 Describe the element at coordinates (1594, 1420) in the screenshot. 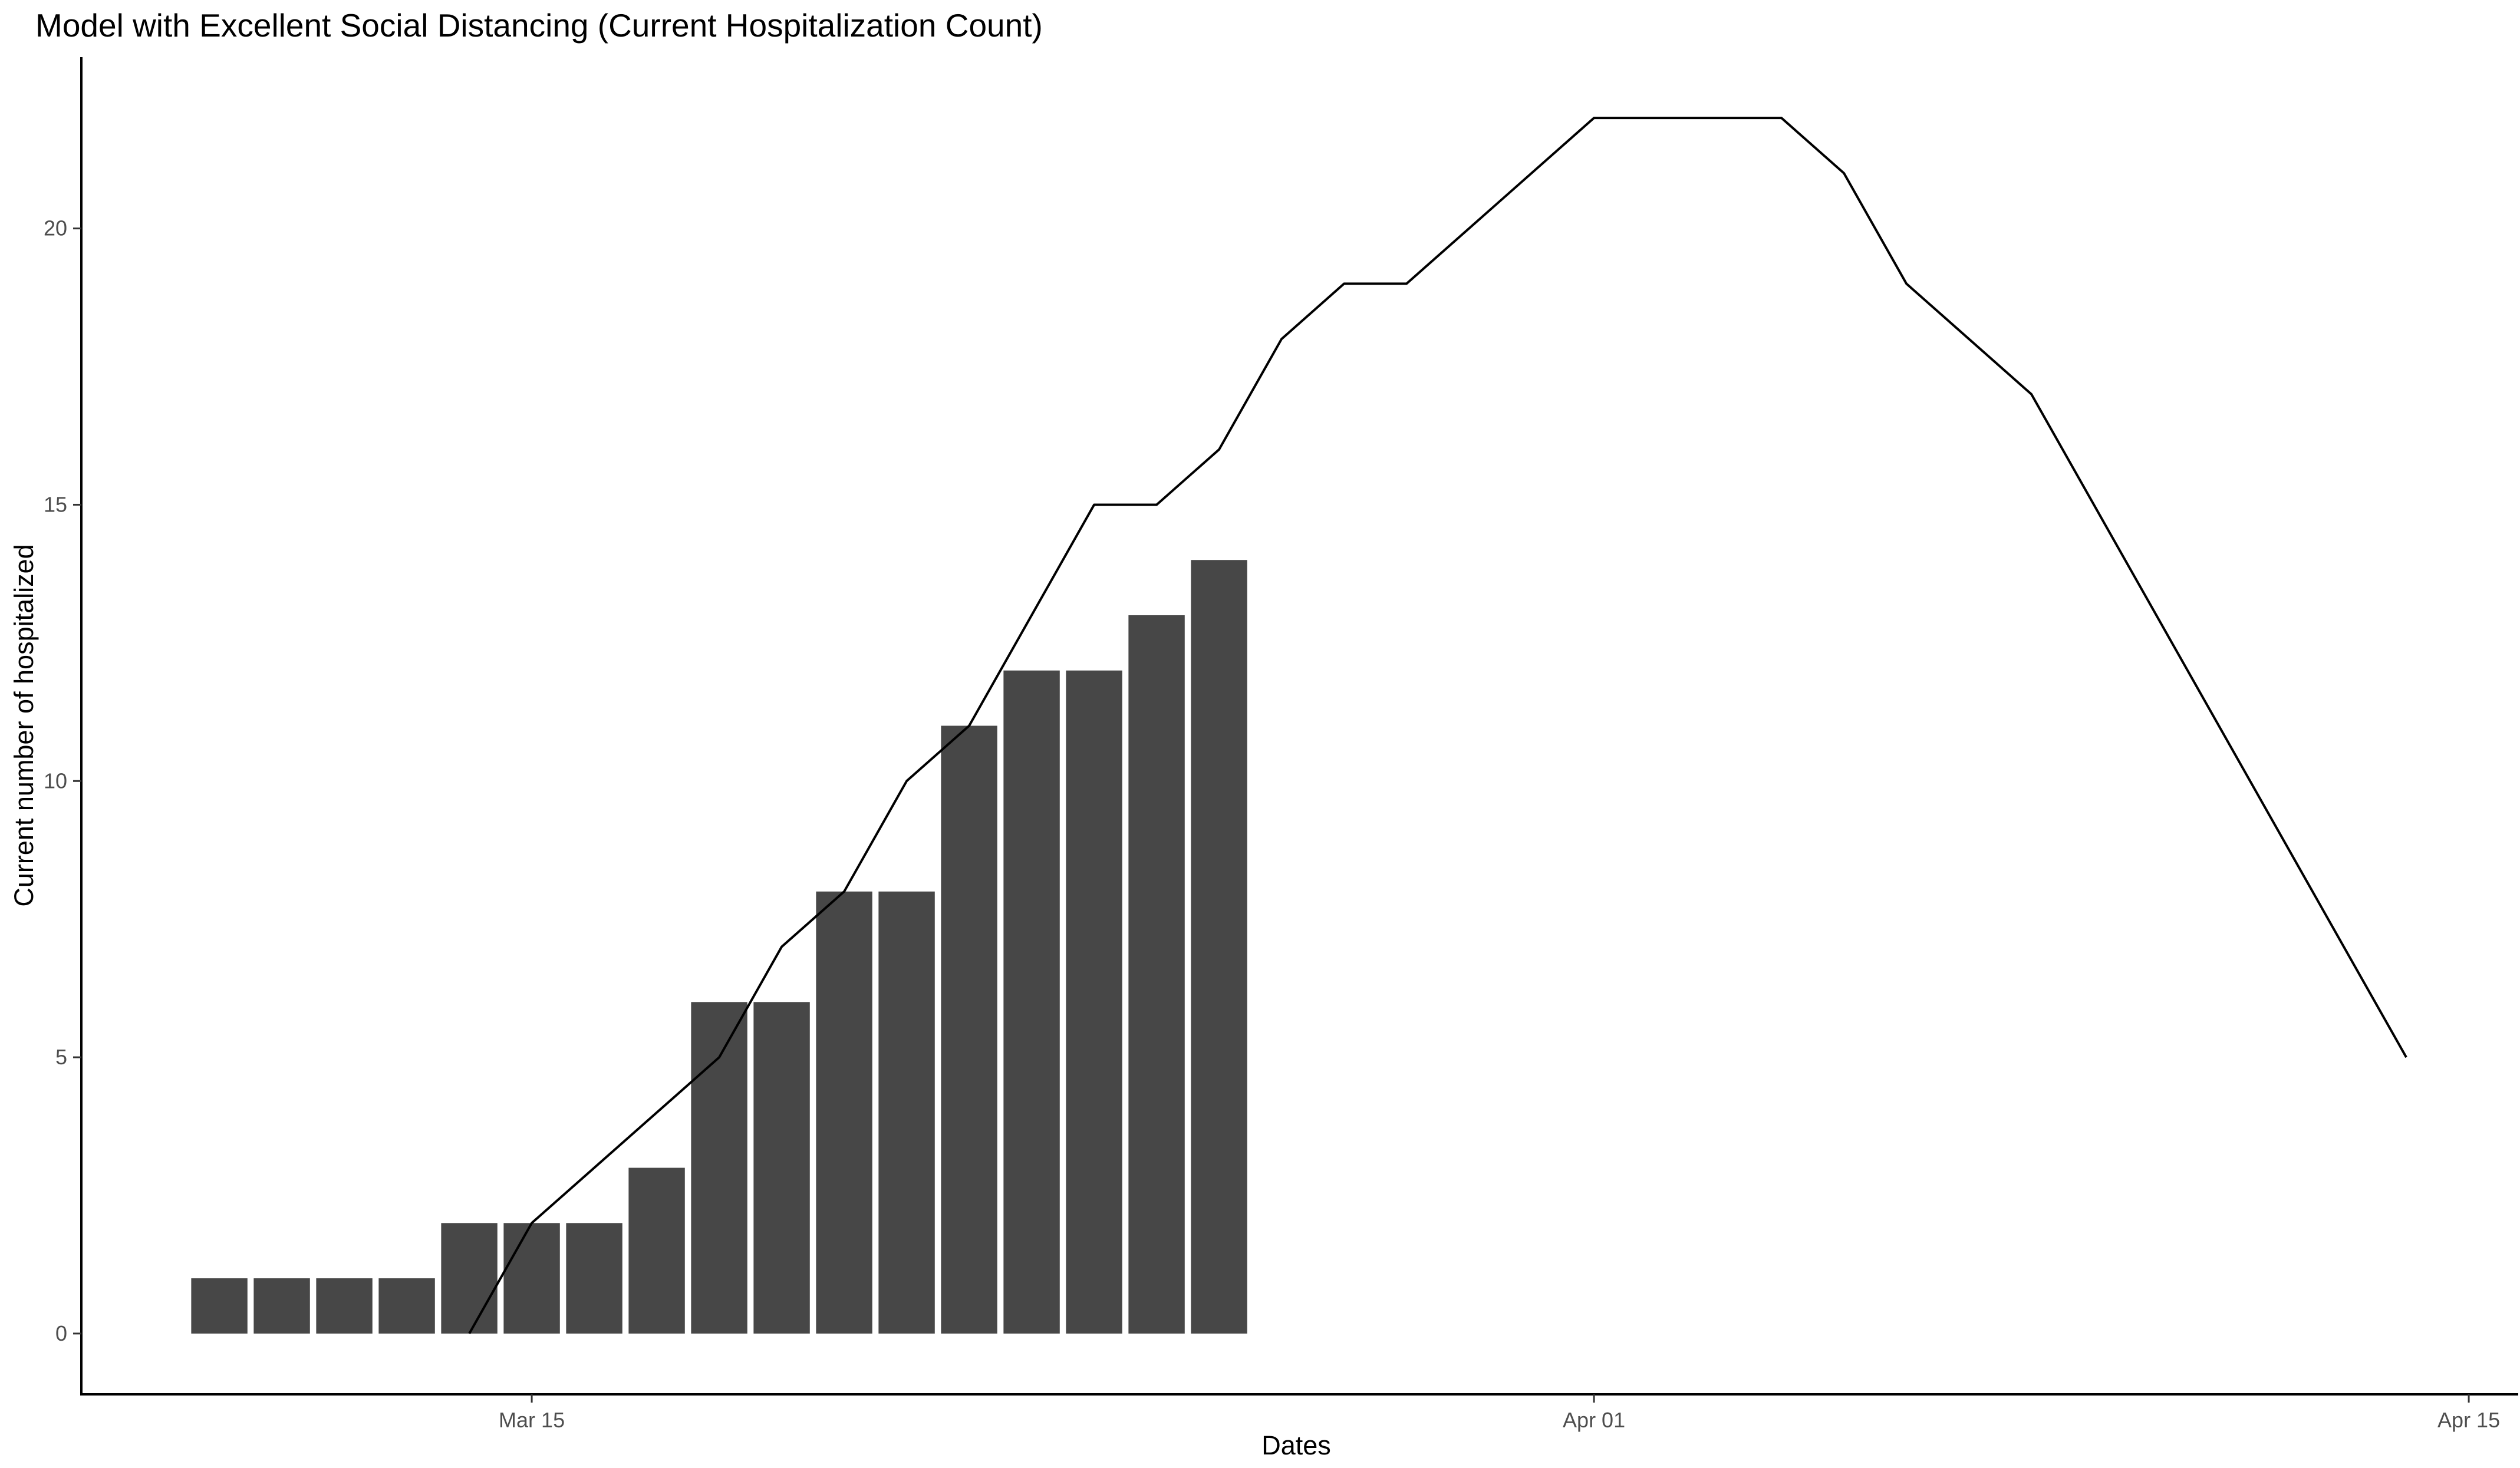

I see `x-tick-label: Apr 01` at that location.